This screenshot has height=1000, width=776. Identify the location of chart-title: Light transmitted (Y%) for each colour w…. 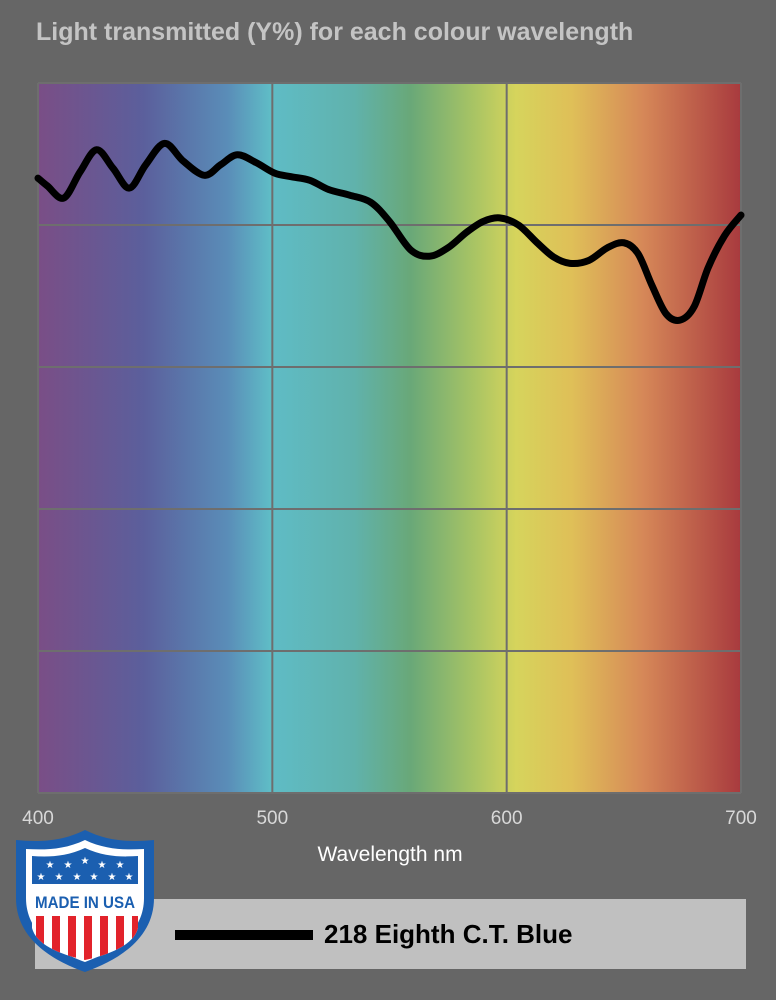
(335, 32).